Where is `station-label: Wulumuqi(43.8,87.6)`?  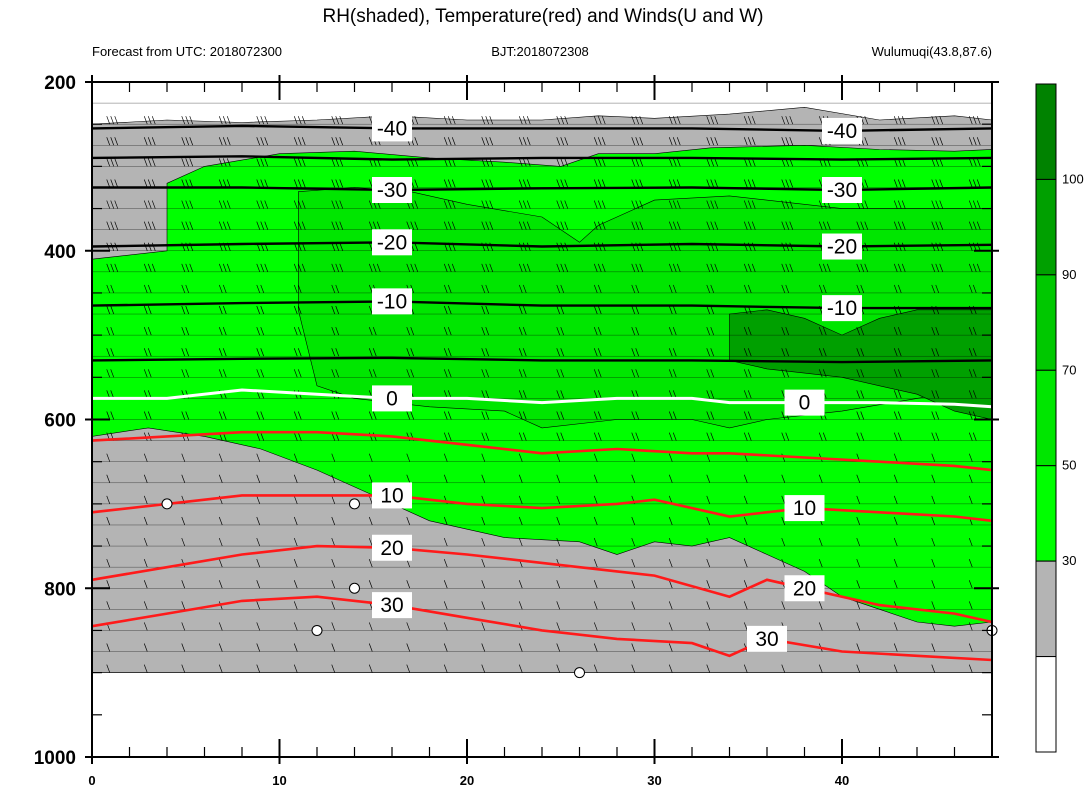 station-label: Wulumuqi(43.8,87.6) is located at coordinates (932, 51).